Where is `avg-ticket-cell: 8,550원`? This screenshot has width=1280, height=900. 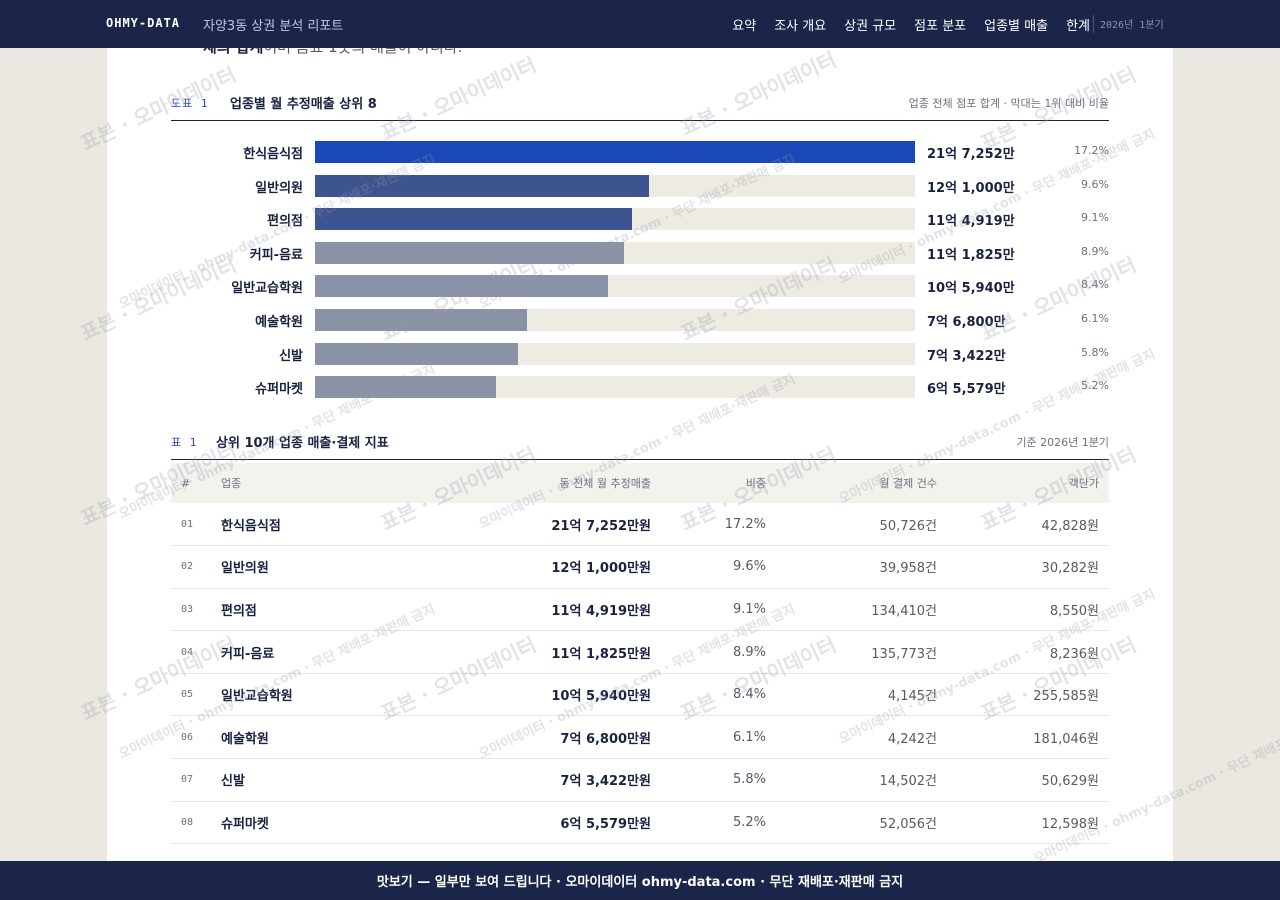 avg-ticket-cell: 8,550원 is located at coordinates (1074, 611).